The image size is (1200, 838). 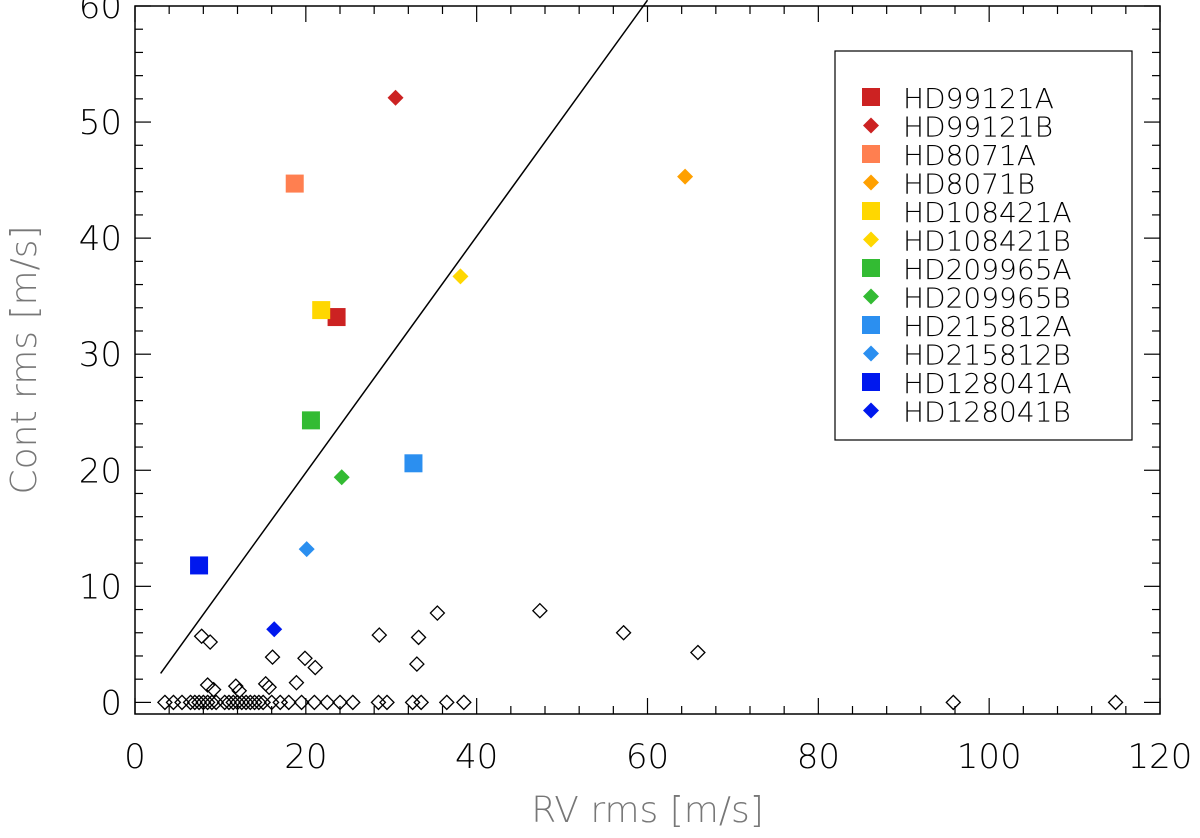 I want to click on legend-label-hd99121a: HD99121A, so click(x=978, y=98).